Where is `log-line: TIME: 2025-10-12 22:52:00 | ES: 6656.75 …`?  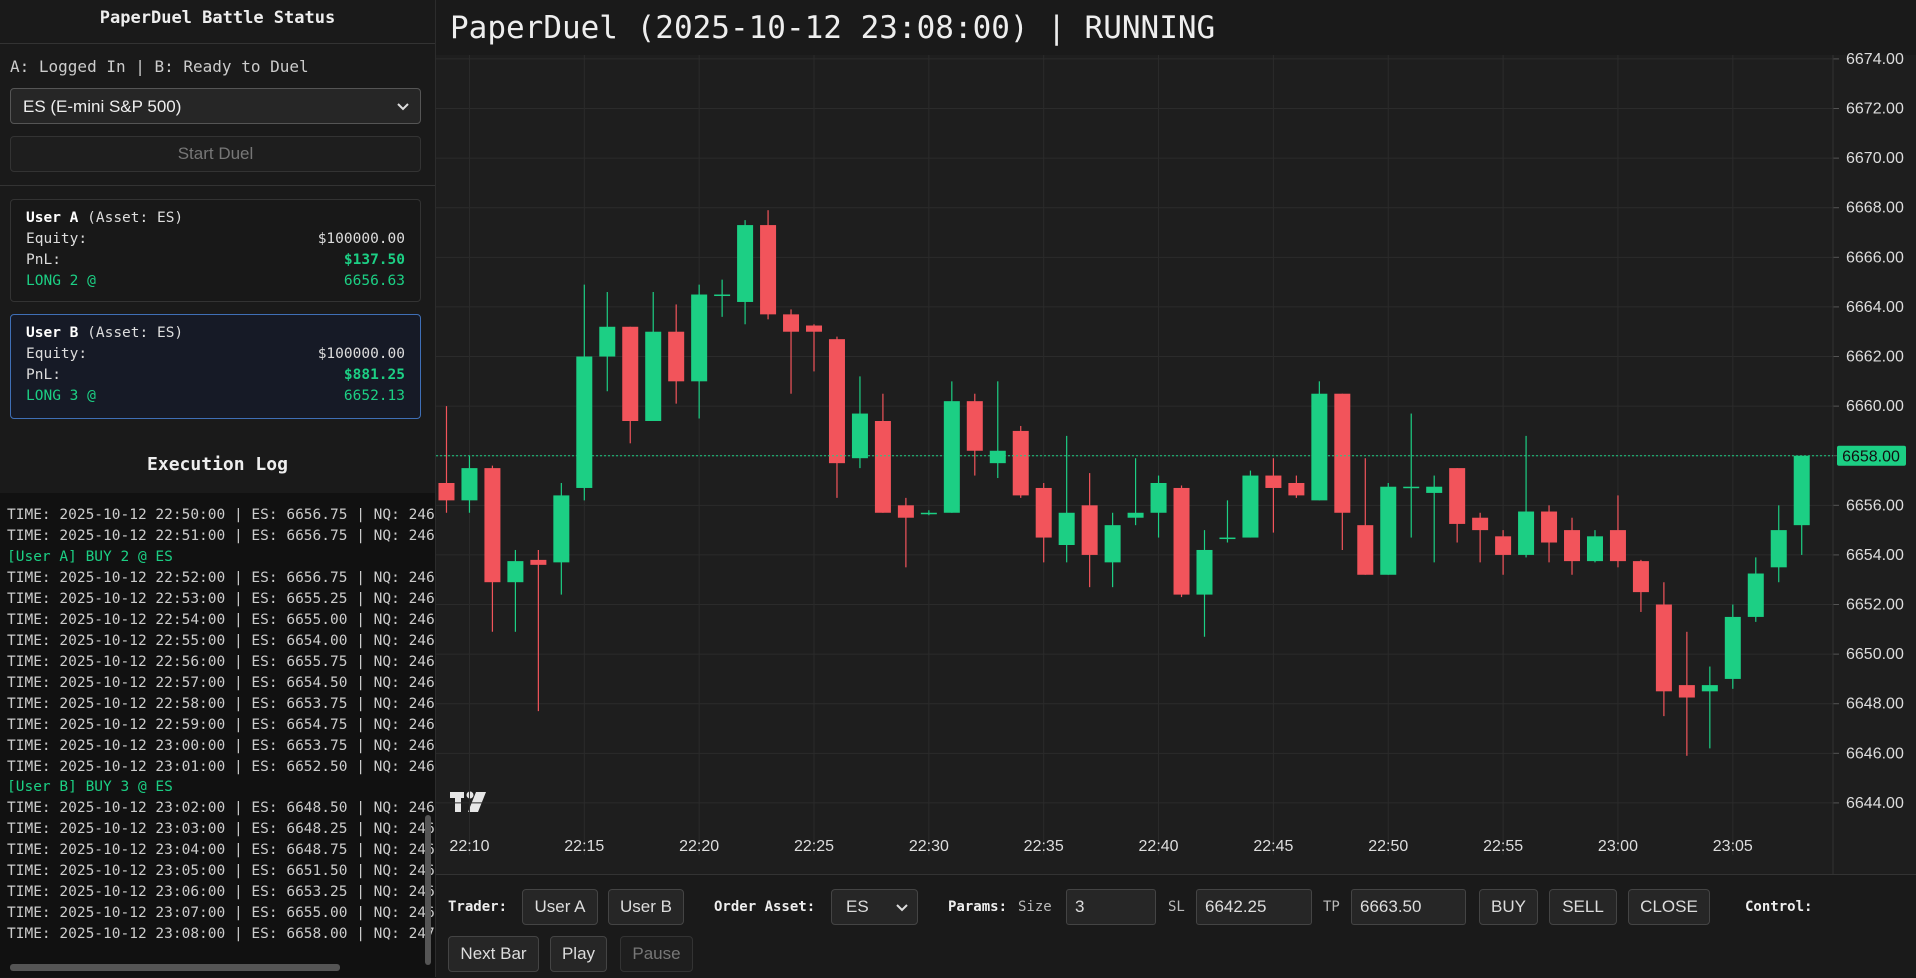
log-line: TIME: 2025-10-12 22:52:00 | ES: 6656.75 … is located at coordinates (221, 577).